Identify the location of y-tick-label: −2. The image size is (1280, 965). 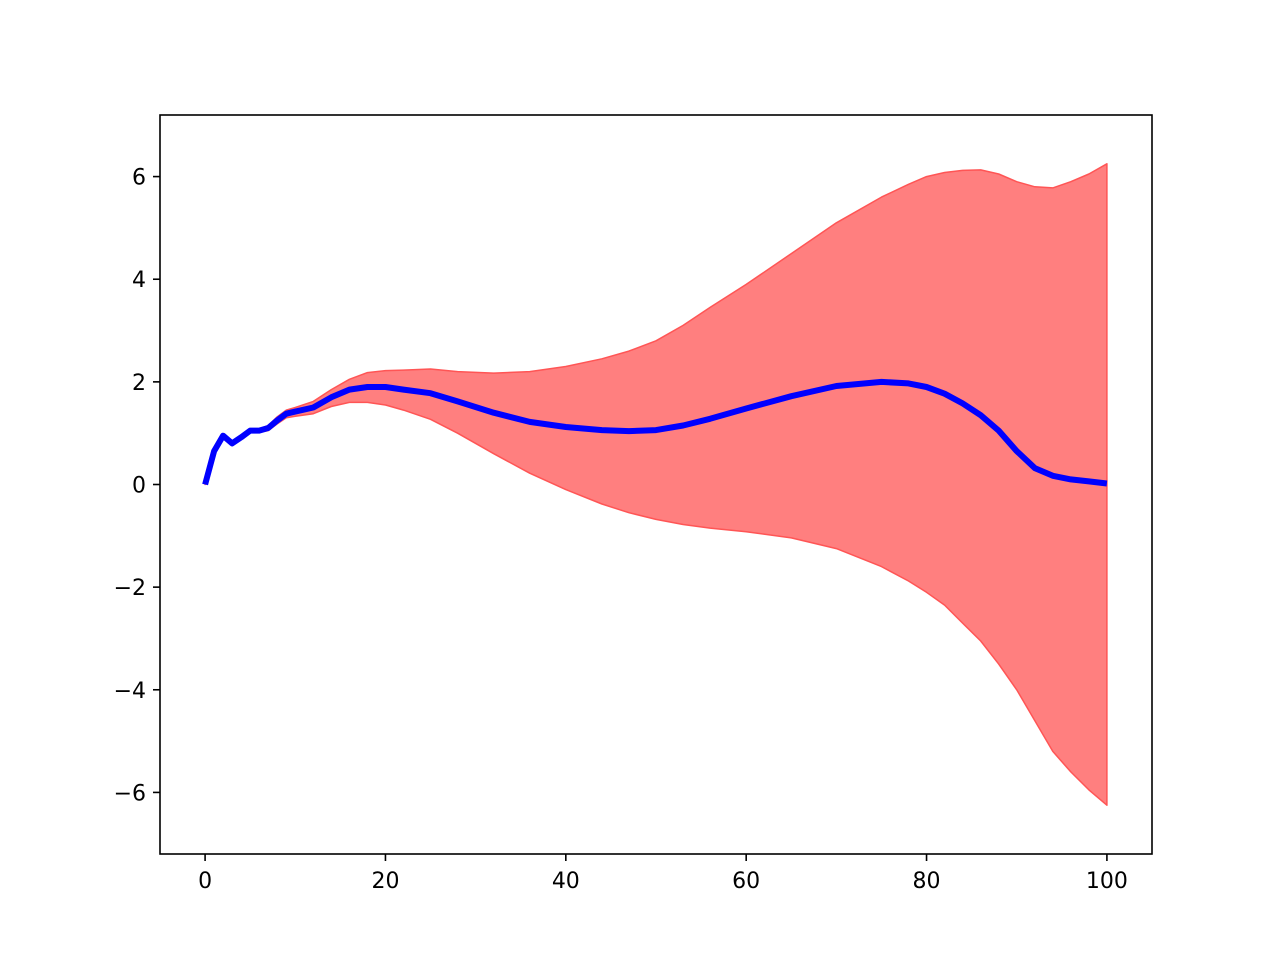
(130, 588).